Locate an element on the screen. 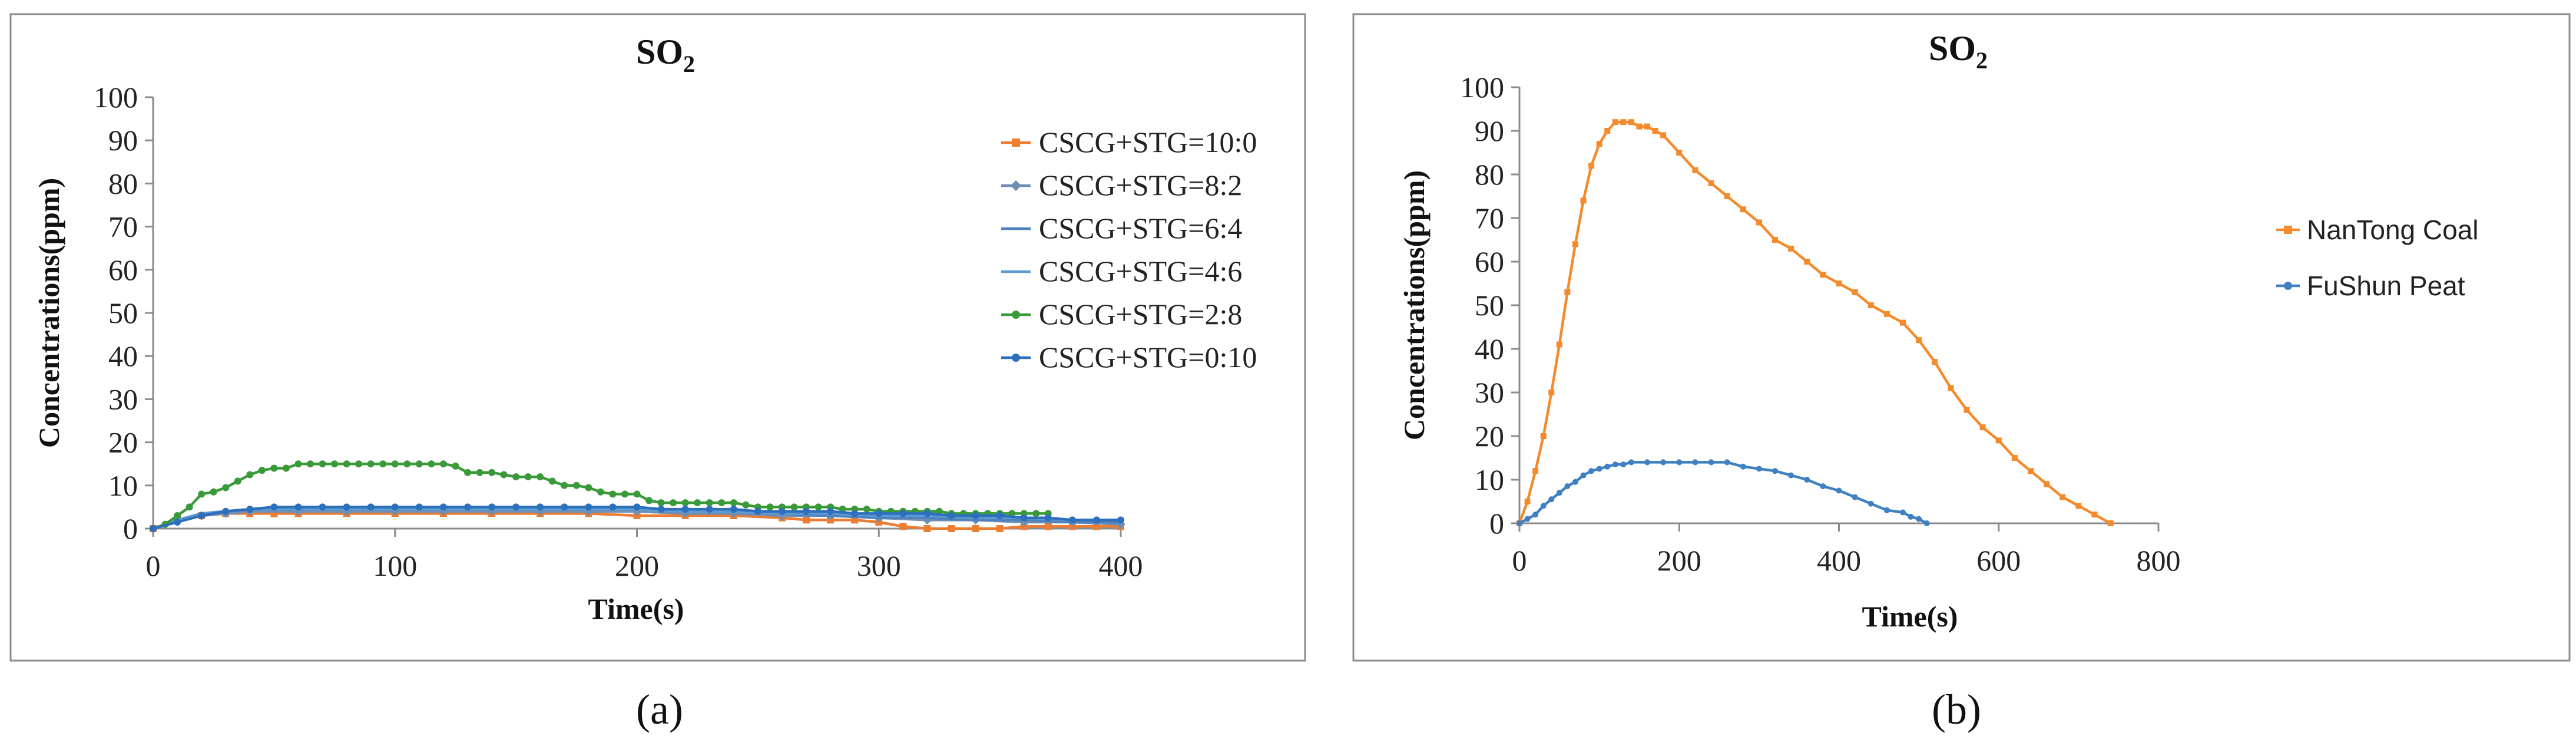 This screenshot has width=2576, height=749. panel-b-xtick-label: 800 is located at coordinates (2159, 560).